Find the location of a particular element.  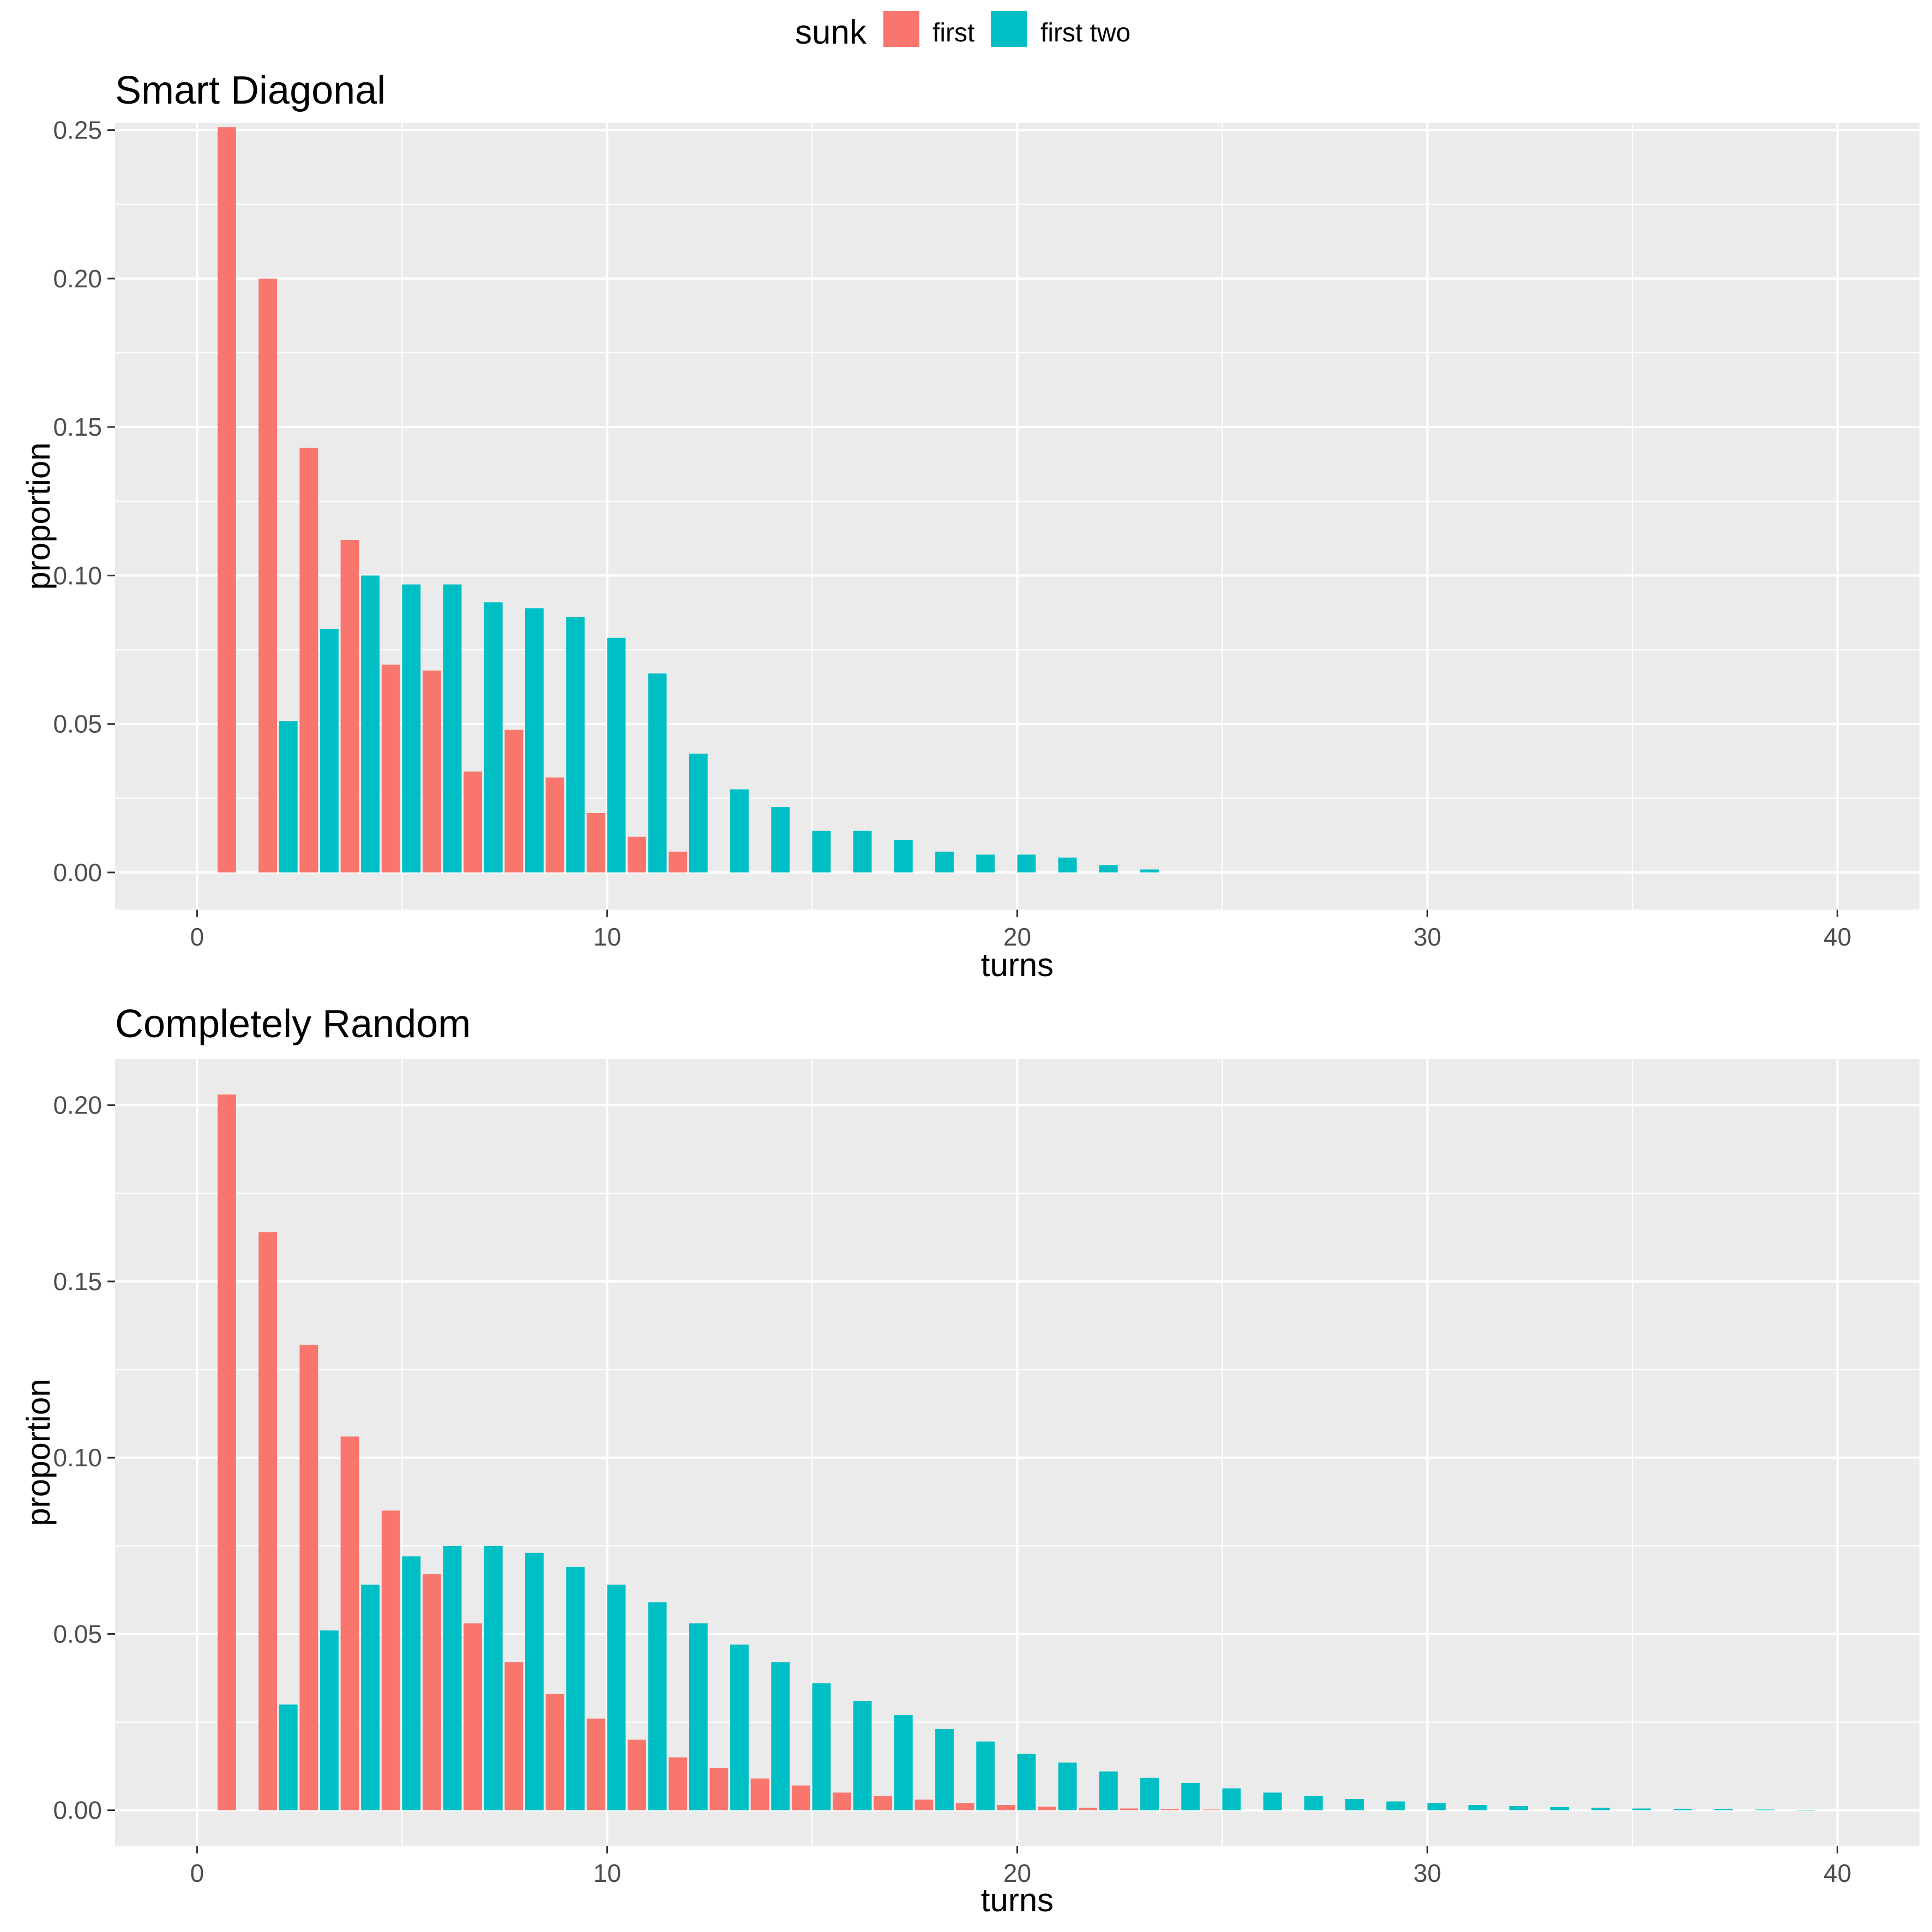

panel-title: Completely Random is located at coordinates (293, 1024).